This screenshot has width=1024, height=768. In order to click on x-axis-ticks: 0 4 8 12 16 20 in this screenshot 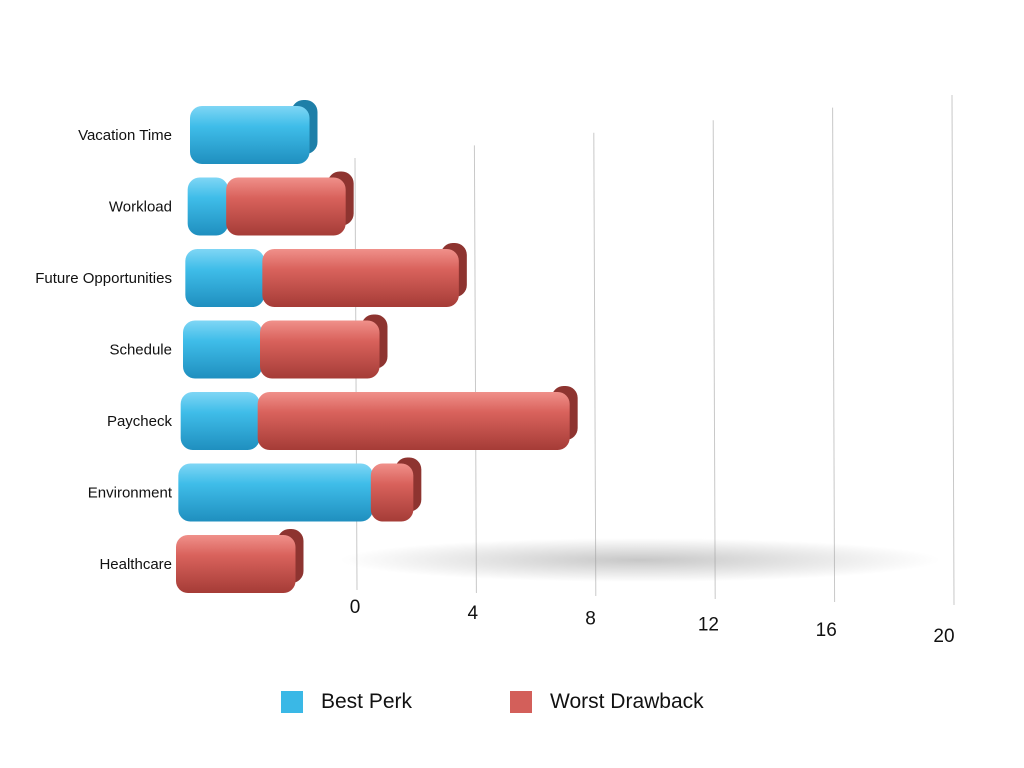, I will do `click(652, 622)`.